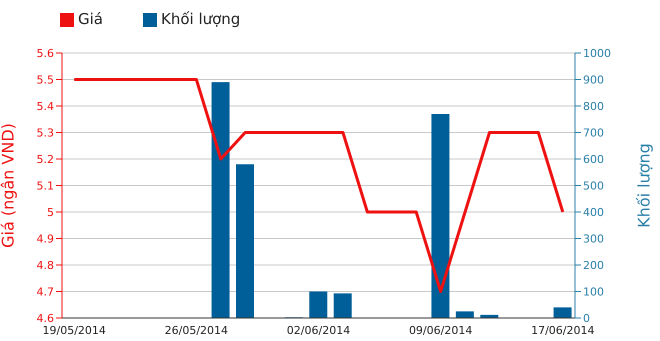  Describe the element at coordinates (318, 330) in the screenshot. I see `x-tick-label: 02/06/2014` at that location.